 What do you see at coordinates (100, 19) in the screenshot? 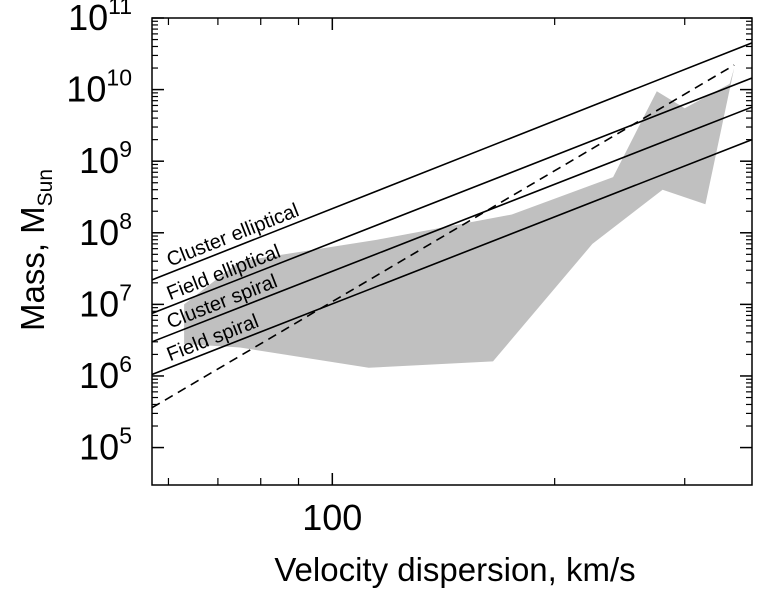
I see `y-tick-label: 10¹¹` at bounding box center [100, 19].